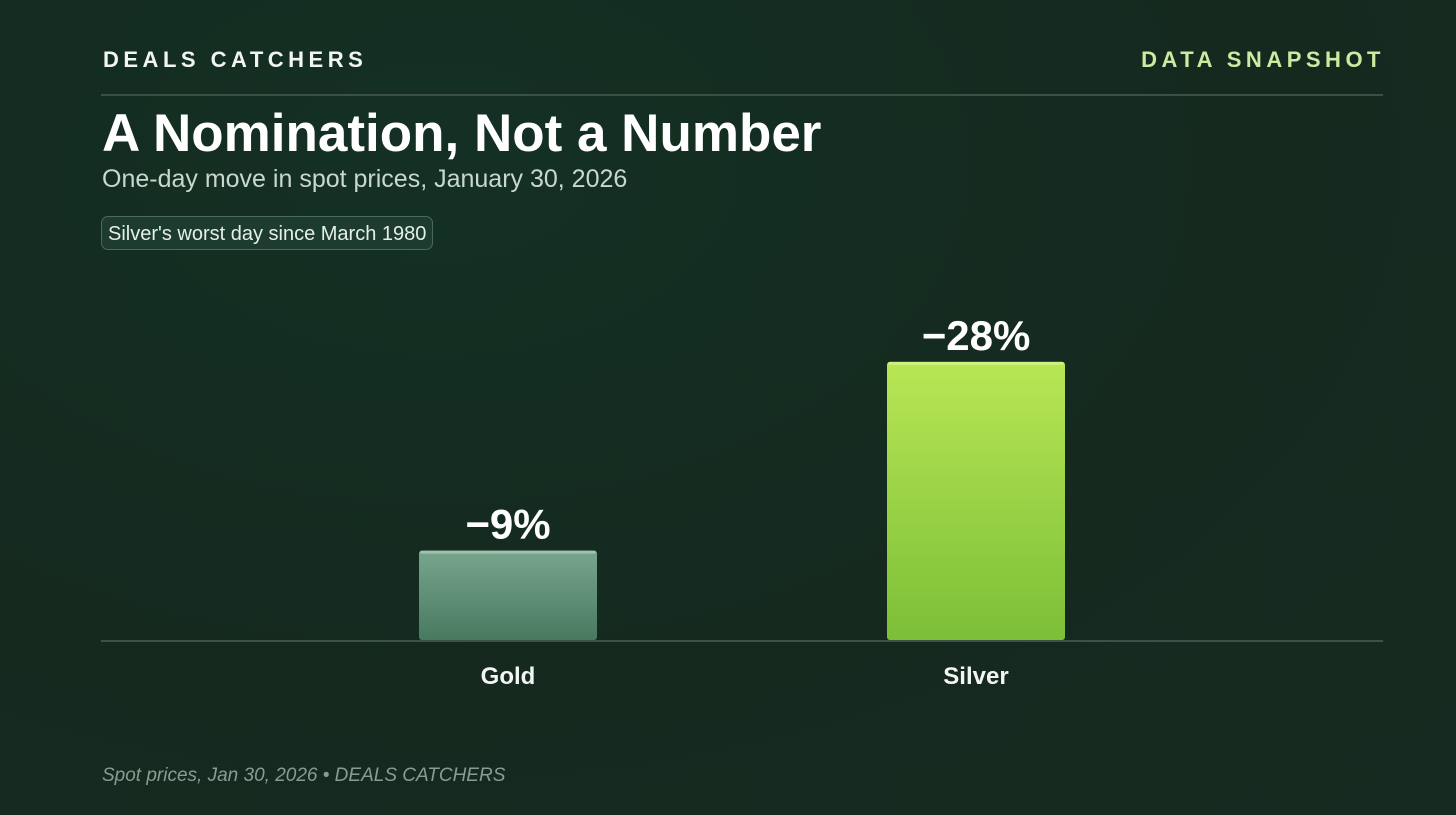 The width and height of the screenshot is (1456, 815). I want to click on value-label-silver: −28%, so click(976, 335).